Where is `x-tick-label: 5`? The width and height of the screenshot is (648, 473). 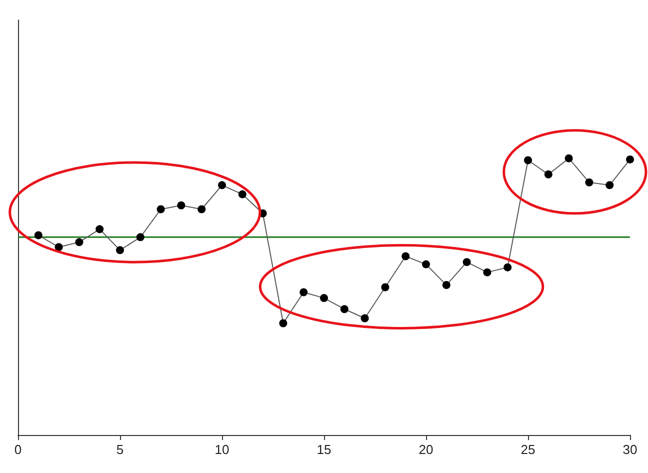 x-tick-label: 5 is located at coordinates (120, 449).